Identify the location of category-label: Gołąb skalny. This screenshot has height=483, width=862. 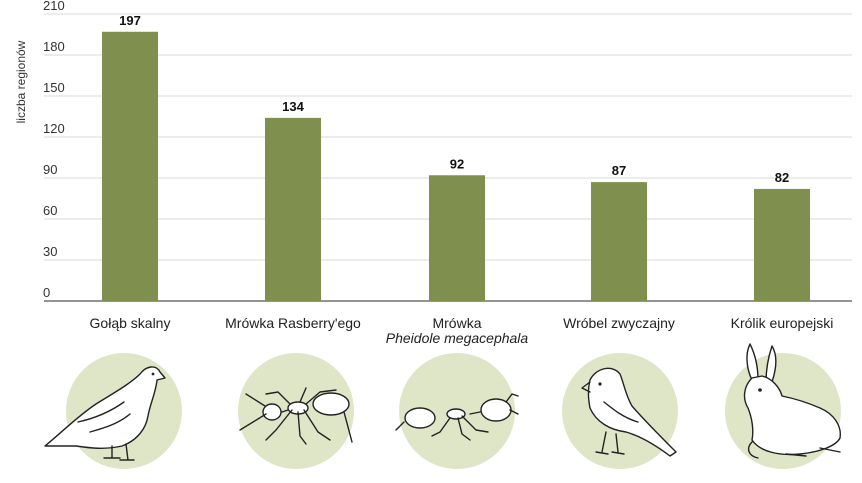
(130, 323).